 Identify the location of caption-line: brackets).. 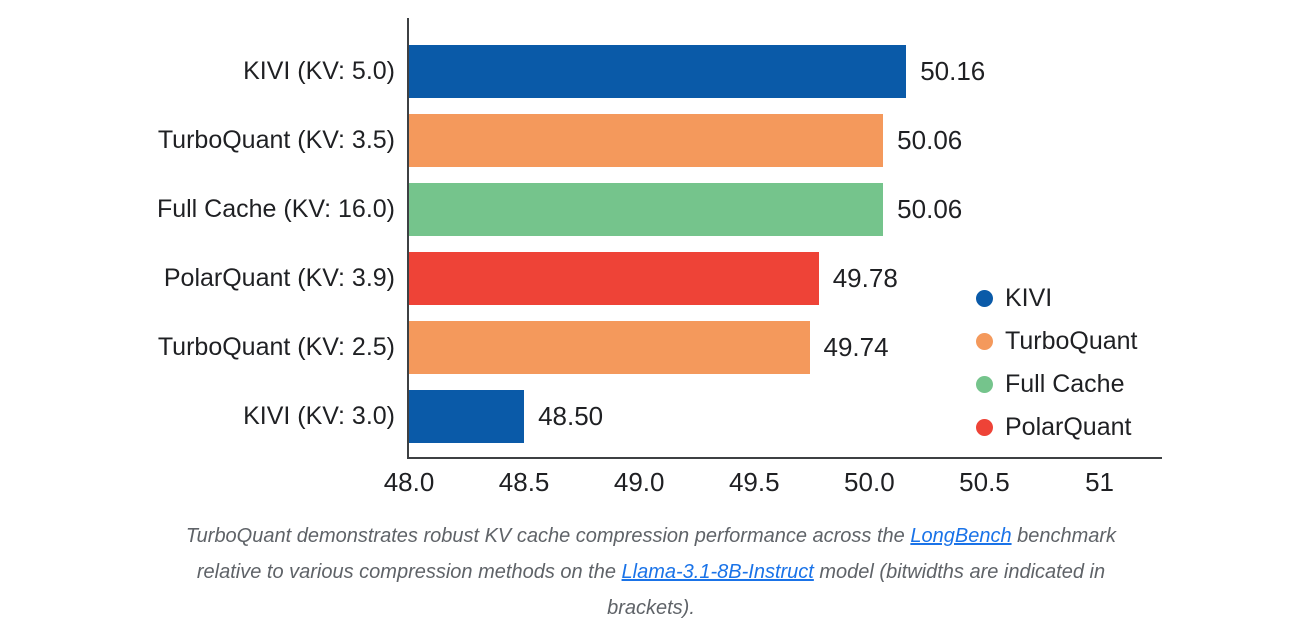
(651, 607).